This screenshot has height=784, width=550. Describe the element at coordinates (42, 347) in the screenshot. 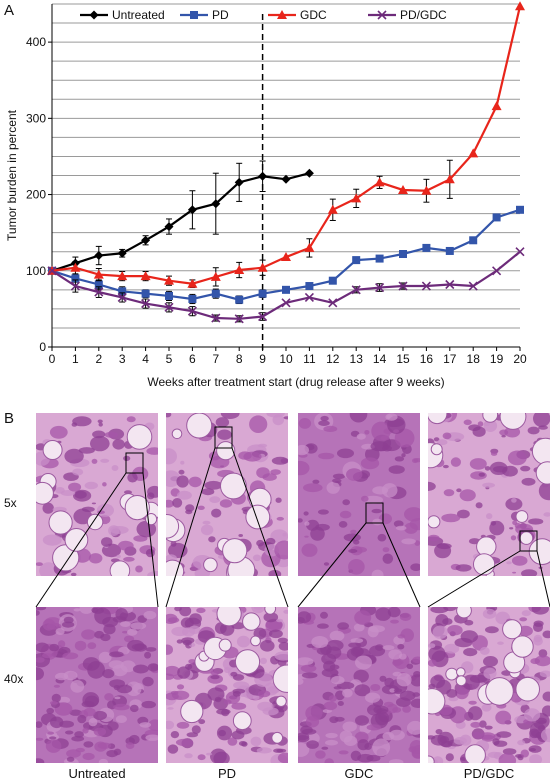

I see `y-tick-label: 0` at that location.